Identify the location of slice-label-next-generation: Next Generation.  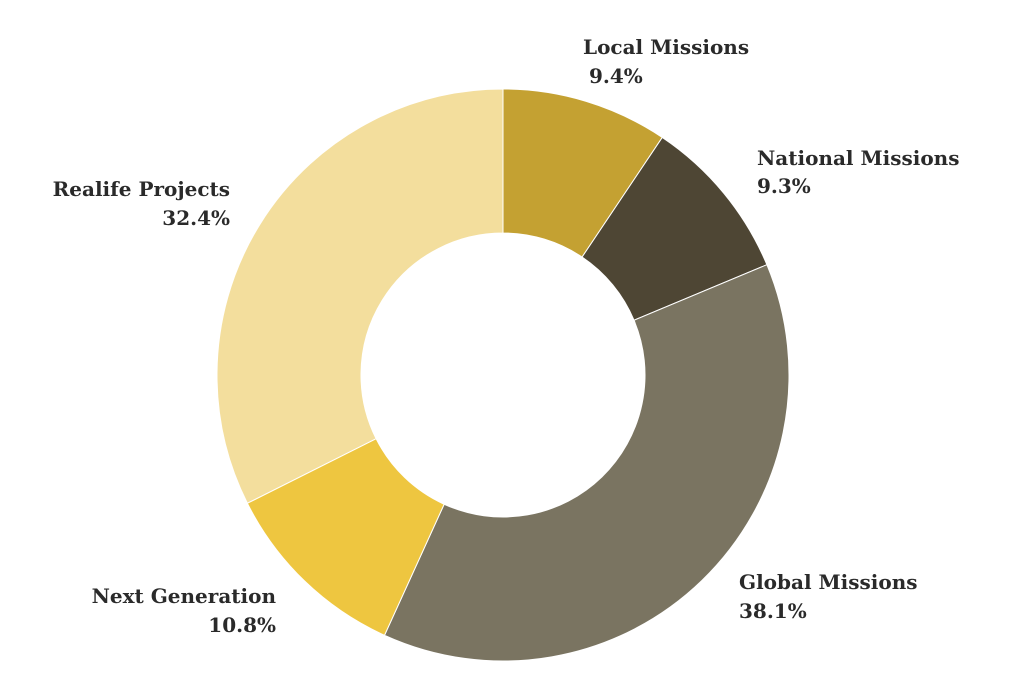
(184, 596).